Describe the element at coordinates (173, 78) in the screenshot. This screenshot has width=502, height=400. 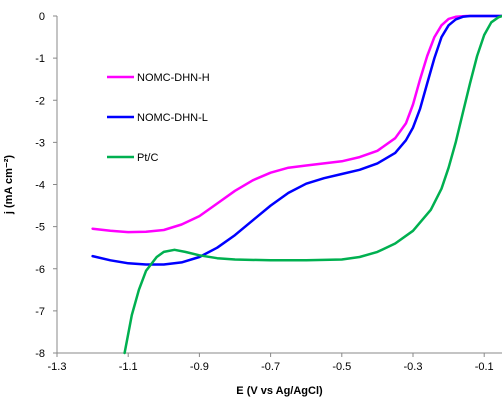
I see `legend-label: NOMC-DHN-H` at that location.